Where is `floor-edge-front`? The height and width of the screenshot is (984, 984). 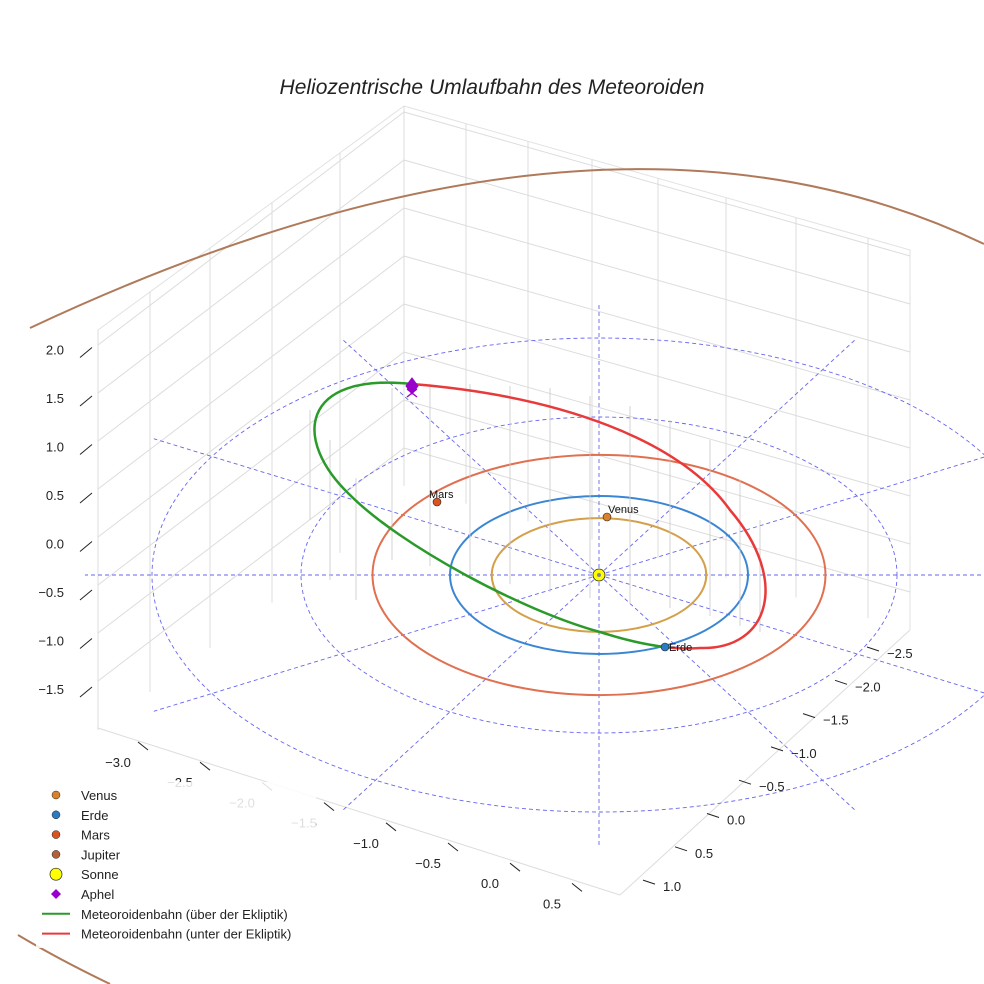
floor-edge-front is located at coordinates (359, 811).